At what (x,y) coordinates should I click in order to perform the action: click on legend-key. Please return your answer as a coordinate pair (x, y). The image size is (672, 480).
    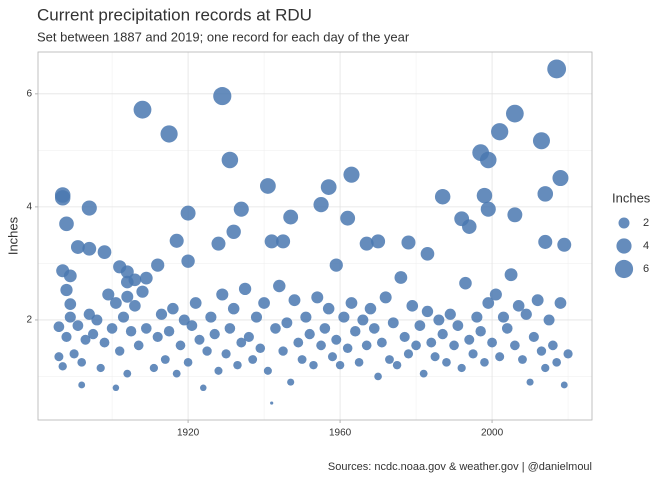
    Looking at the image, I should click on (624, 223).